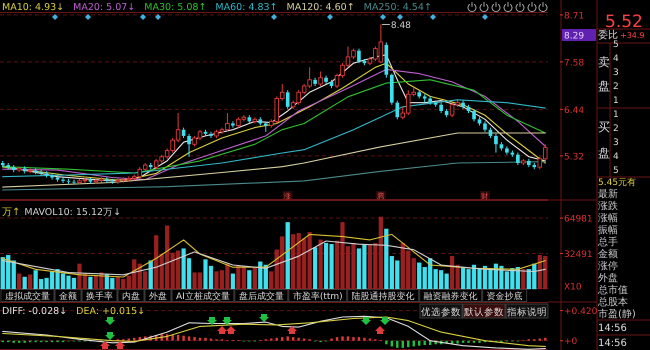 The image size is (650, 350). What do you see at coordinates (608, 206) in the screenshot?
I see `text: 涨跌` at bounding box center [608, 206].